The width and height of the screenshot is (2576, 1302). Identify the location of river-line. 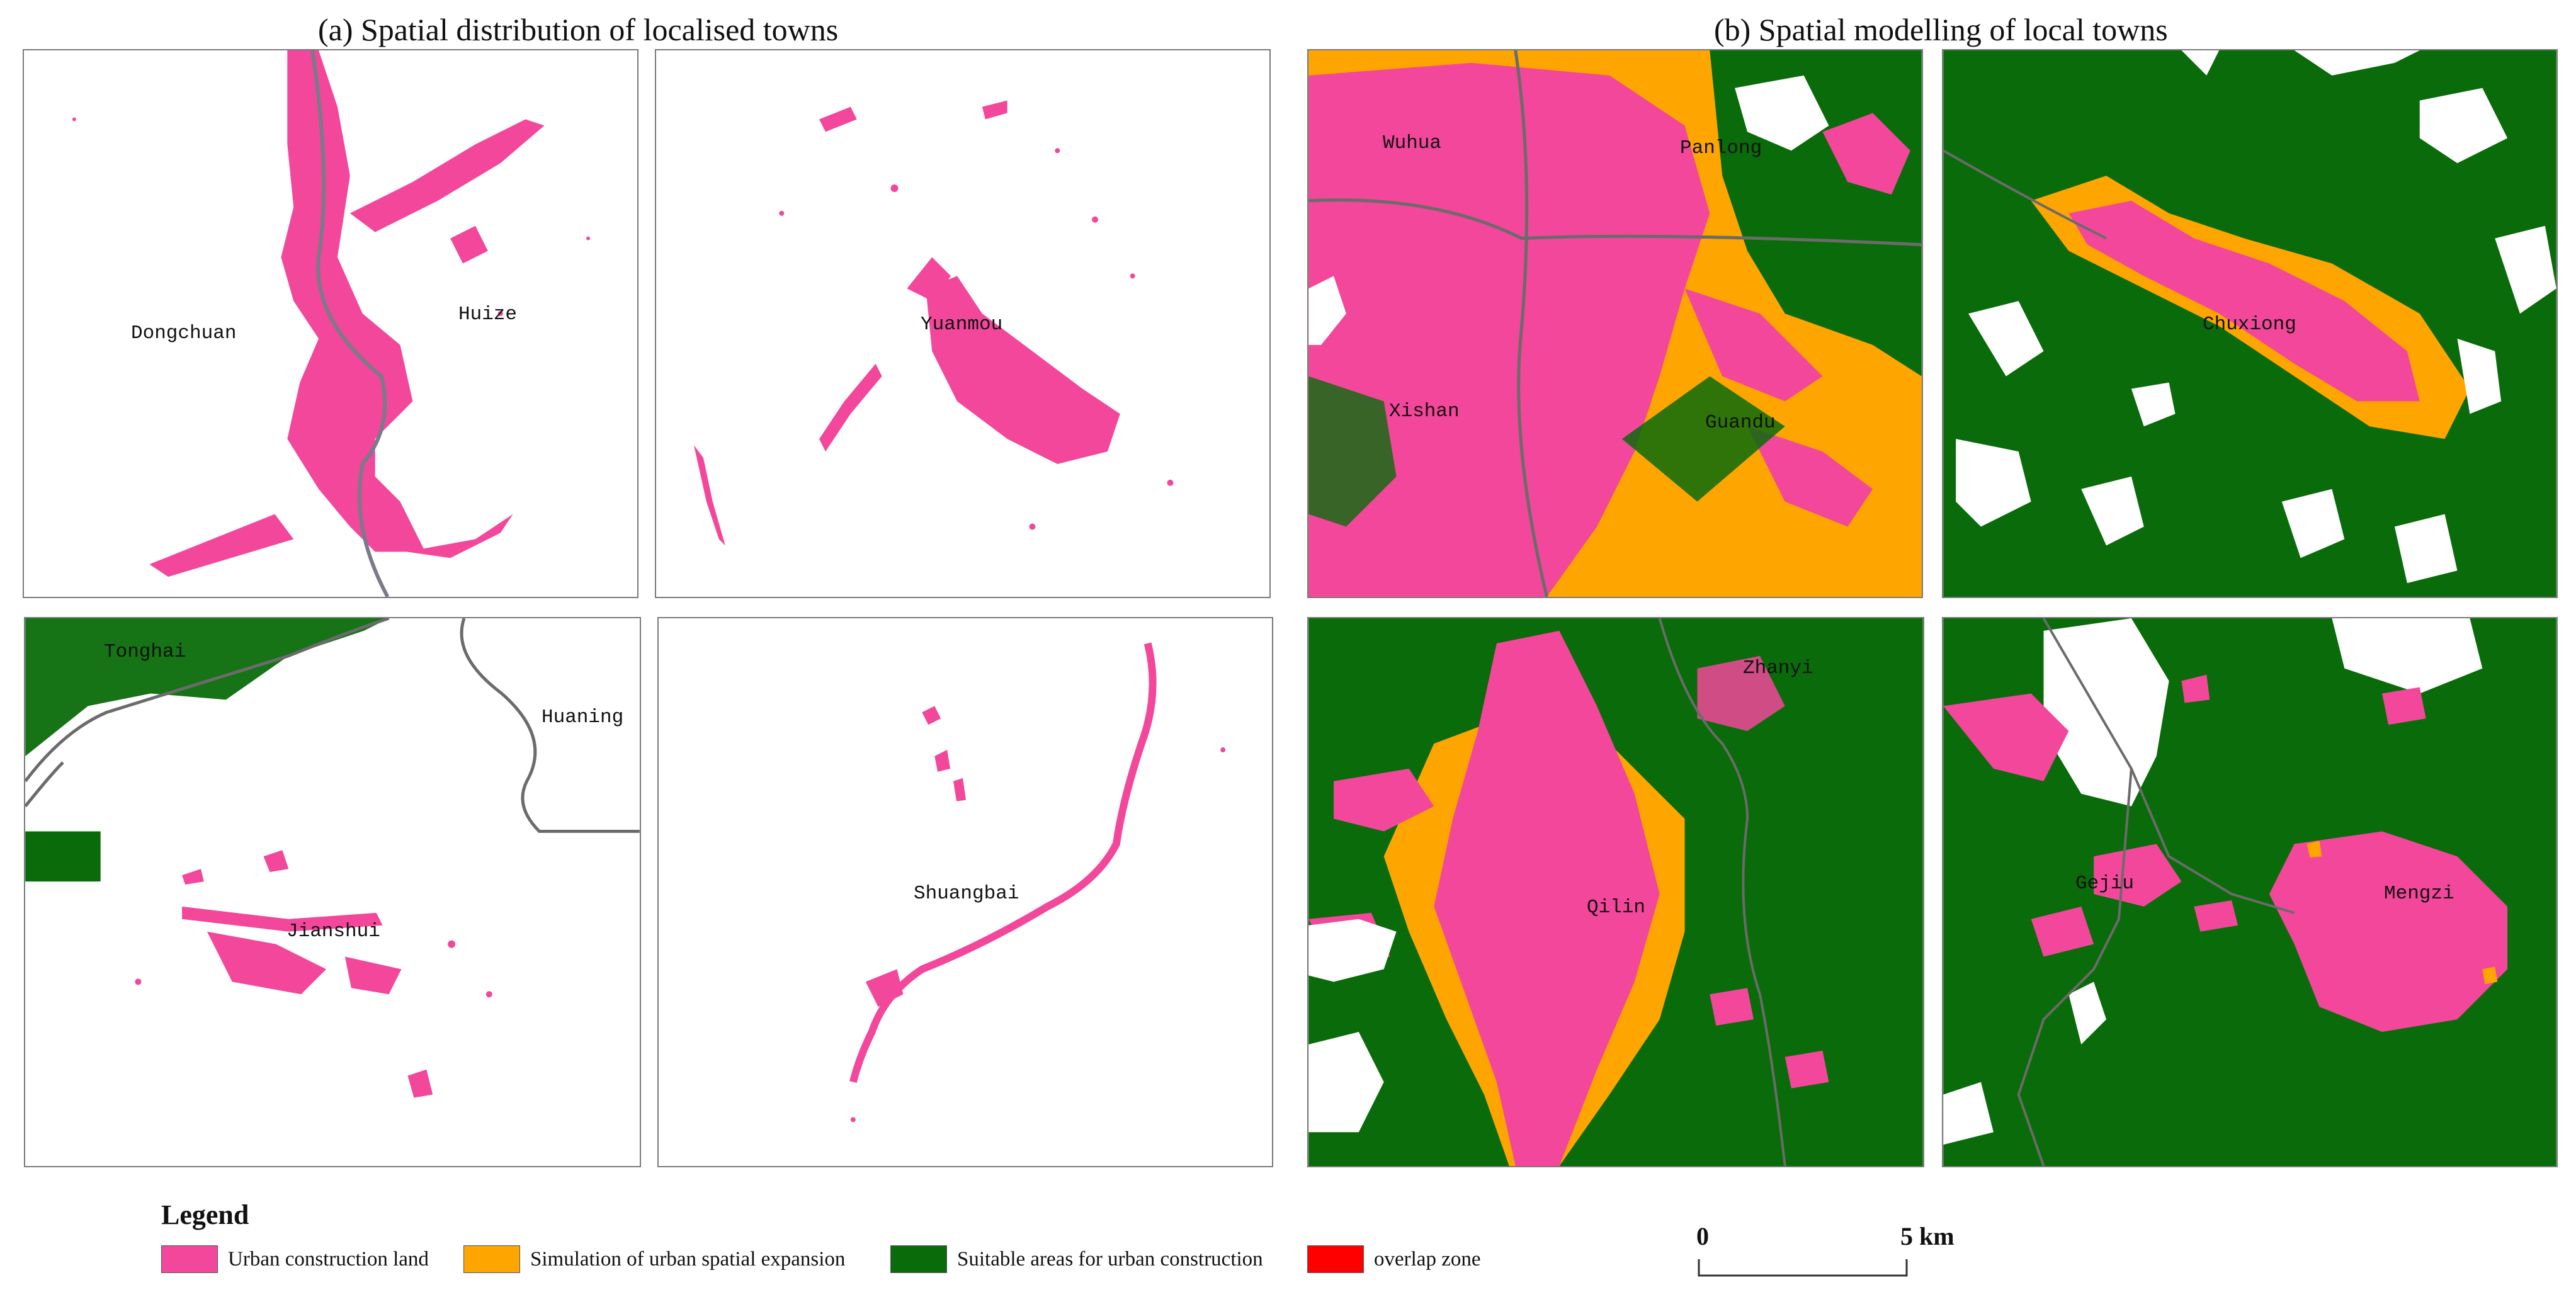
(350, 323).